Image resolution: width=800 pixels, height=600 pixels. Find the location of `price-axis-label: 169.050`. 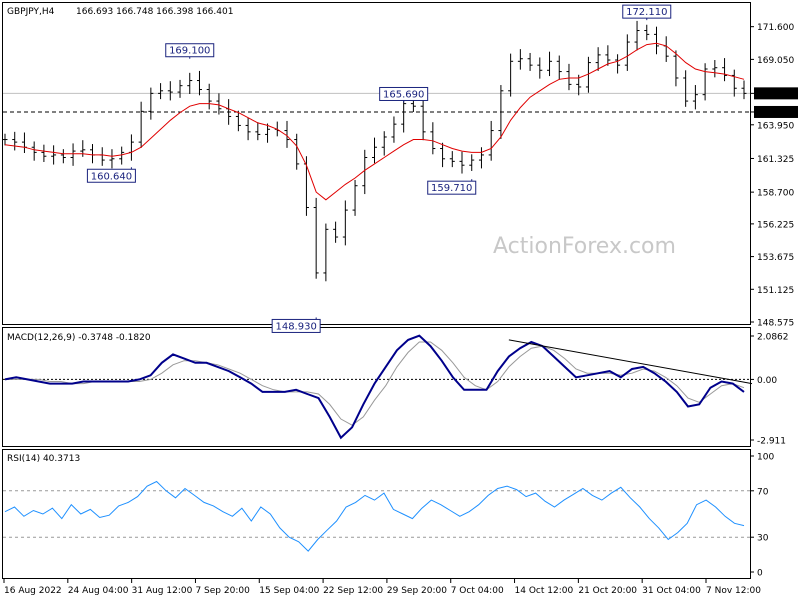

price-axis-label: 169.050 is located at coordinates (775, 61).